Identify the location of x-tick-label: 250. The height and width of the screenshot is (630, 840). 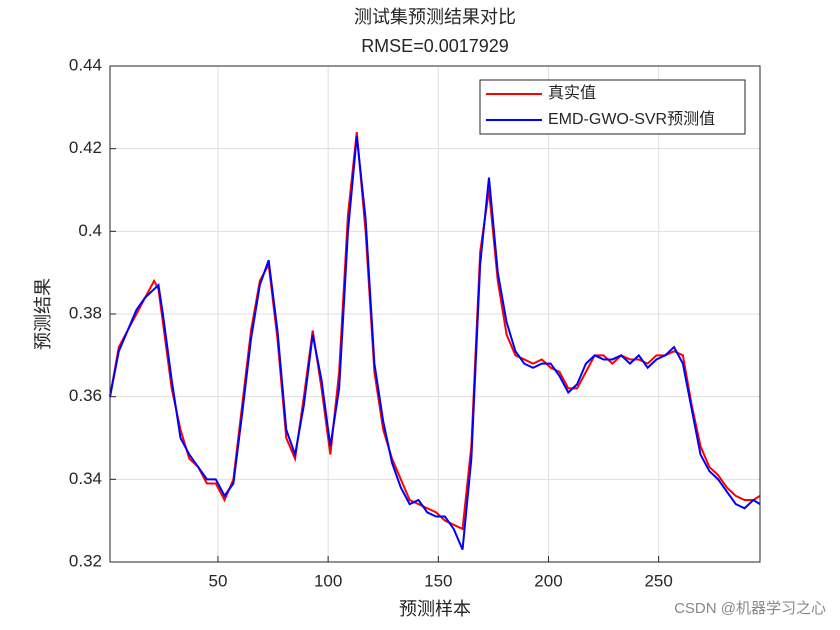
(658, 580).